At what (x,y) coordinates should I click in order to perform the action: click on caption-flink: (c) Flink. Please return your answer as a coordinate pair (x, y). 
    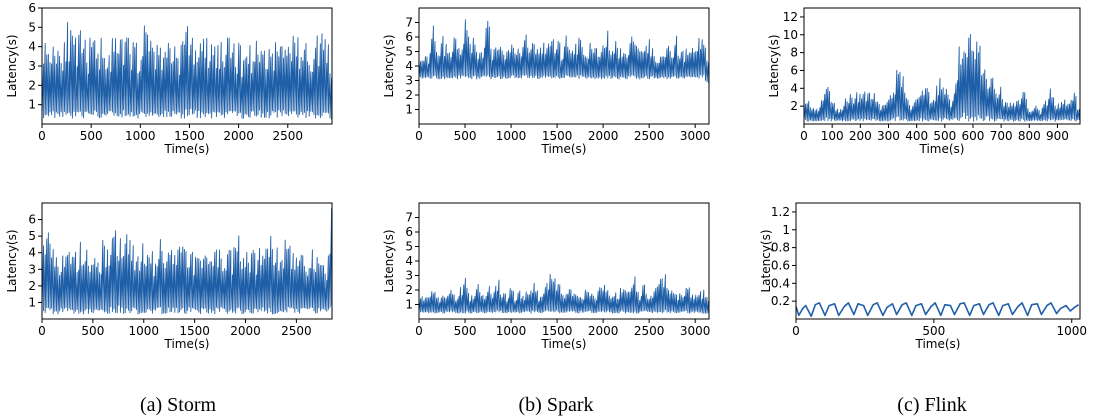
    Looking at the image, I should click on (932, 405).